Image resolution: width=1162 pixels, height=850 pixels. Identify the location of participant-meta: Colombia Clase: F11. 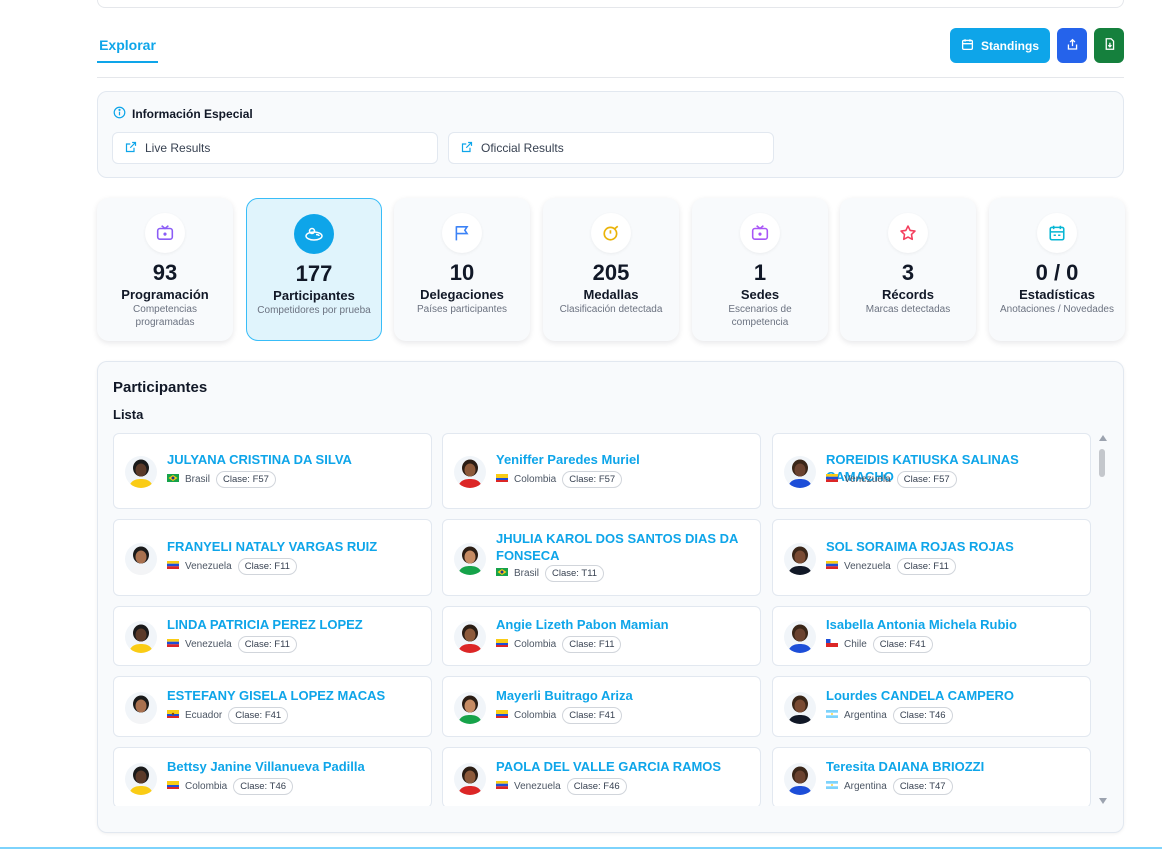
(559, 644).